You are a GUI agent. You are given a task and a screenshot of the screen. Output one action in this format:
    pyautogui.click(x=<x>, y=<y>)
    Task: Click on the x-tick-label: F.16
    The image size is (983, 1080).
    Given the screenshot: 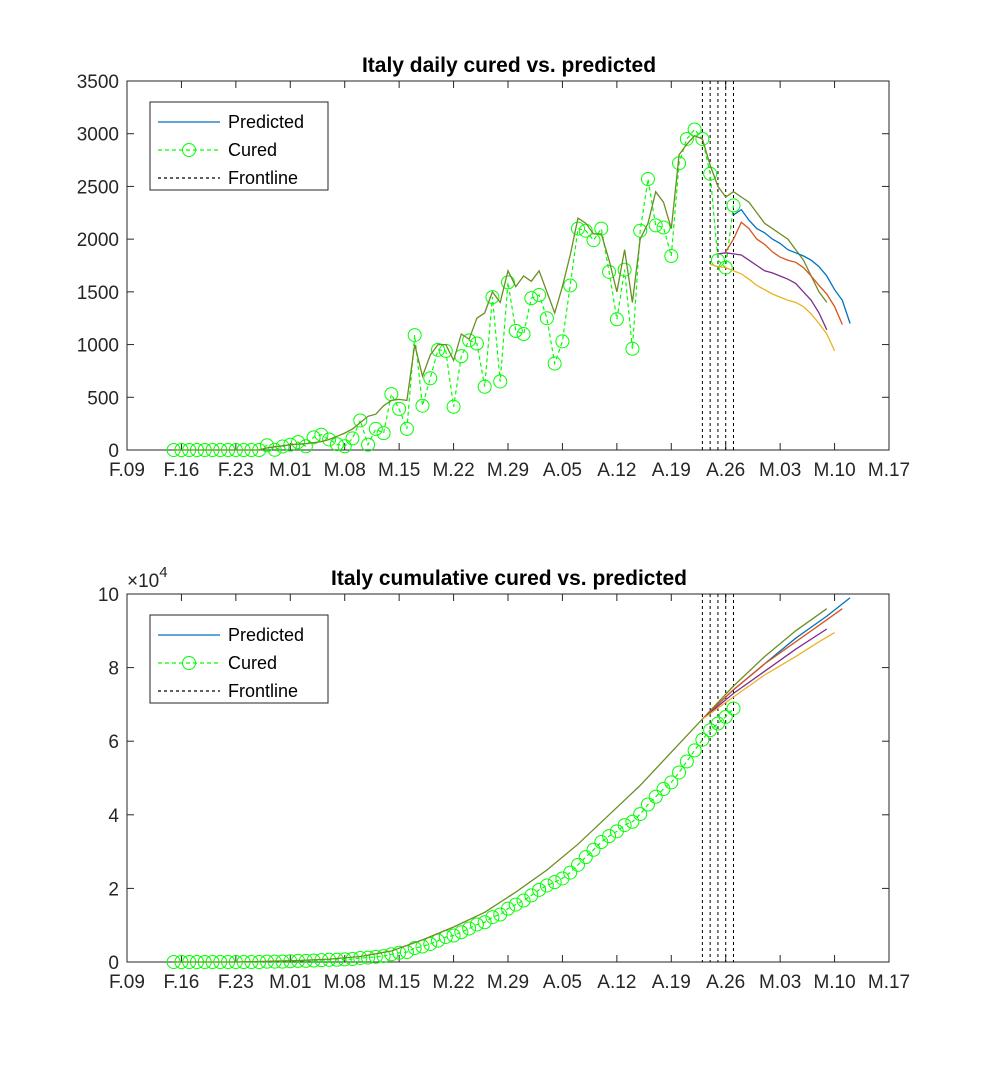 What is the action you would take?
    pyautogui.click(x=181, y=982)
    